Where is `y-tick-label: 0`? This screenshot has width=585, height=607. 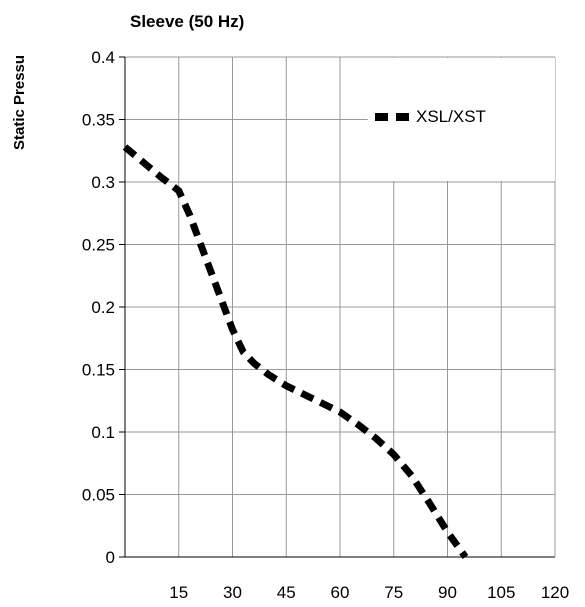 y-tick-label: 0 is located at coordinates (110, 557).